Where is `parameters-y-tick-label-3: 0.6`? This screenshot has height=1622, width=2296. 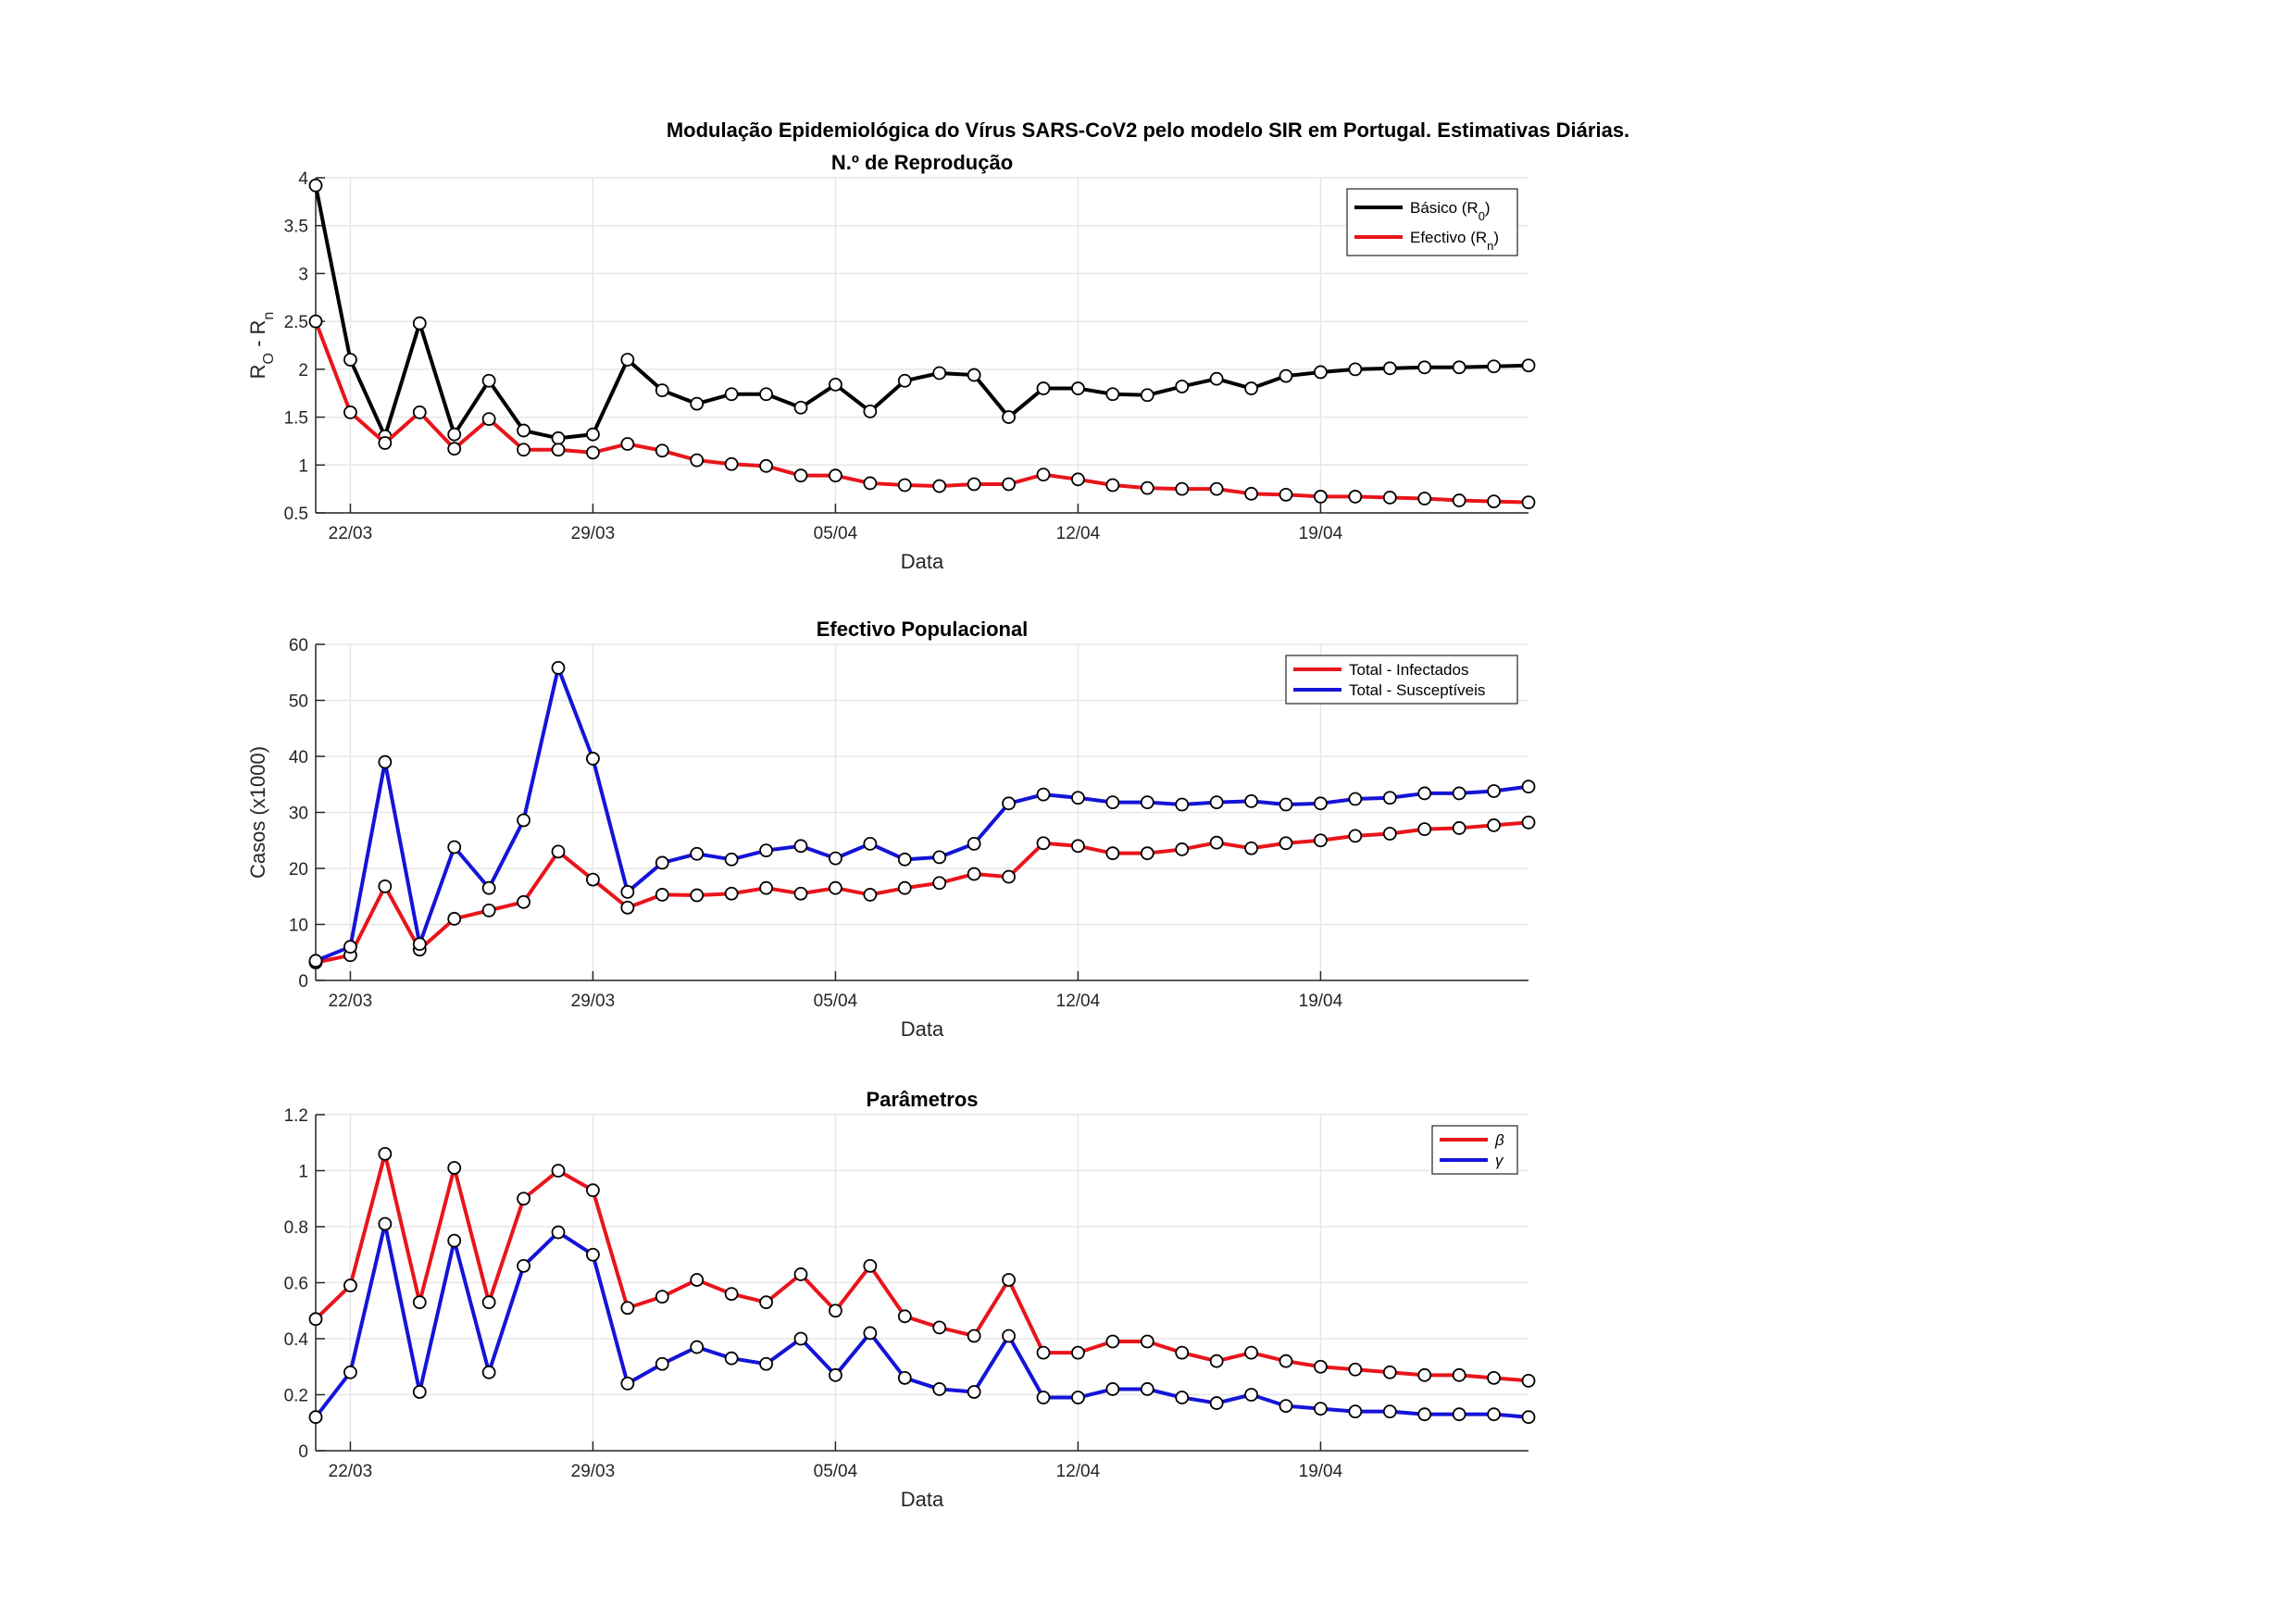 parameters-y-tick-label-3: 0.6 is located at coordinates (296, 1284).